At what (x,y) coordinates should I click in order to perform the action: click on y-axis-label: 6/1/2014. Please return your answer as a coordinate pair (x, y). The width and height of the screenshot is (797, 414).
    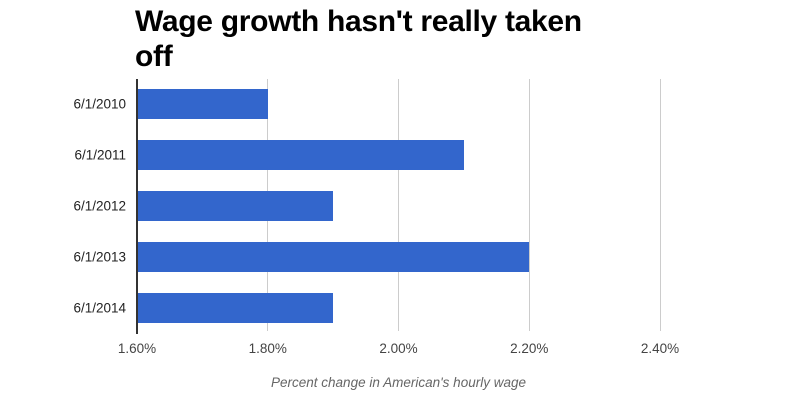
    Looking at the image, I should click on (99, 308).